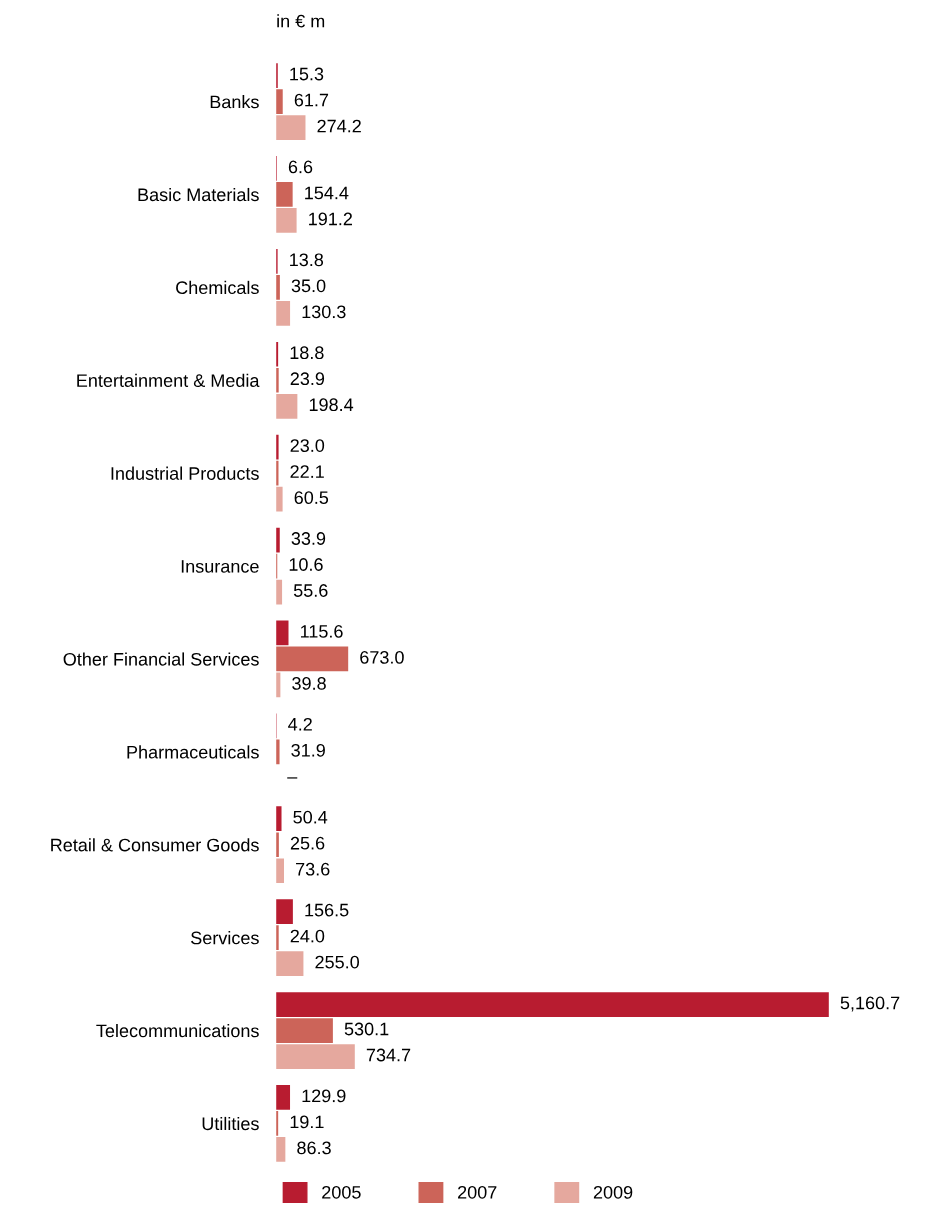 This screenshot has width=936, height=1225. What do you see at coordinates (310, 590) in the screenshot?
I see `data-label: 55.6` at bounding box center [310, 590].